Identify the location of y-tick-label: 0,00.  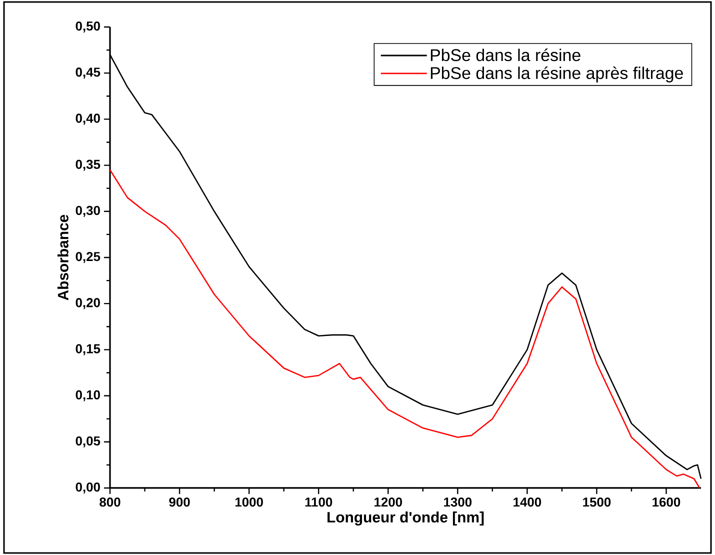
(88, 488).